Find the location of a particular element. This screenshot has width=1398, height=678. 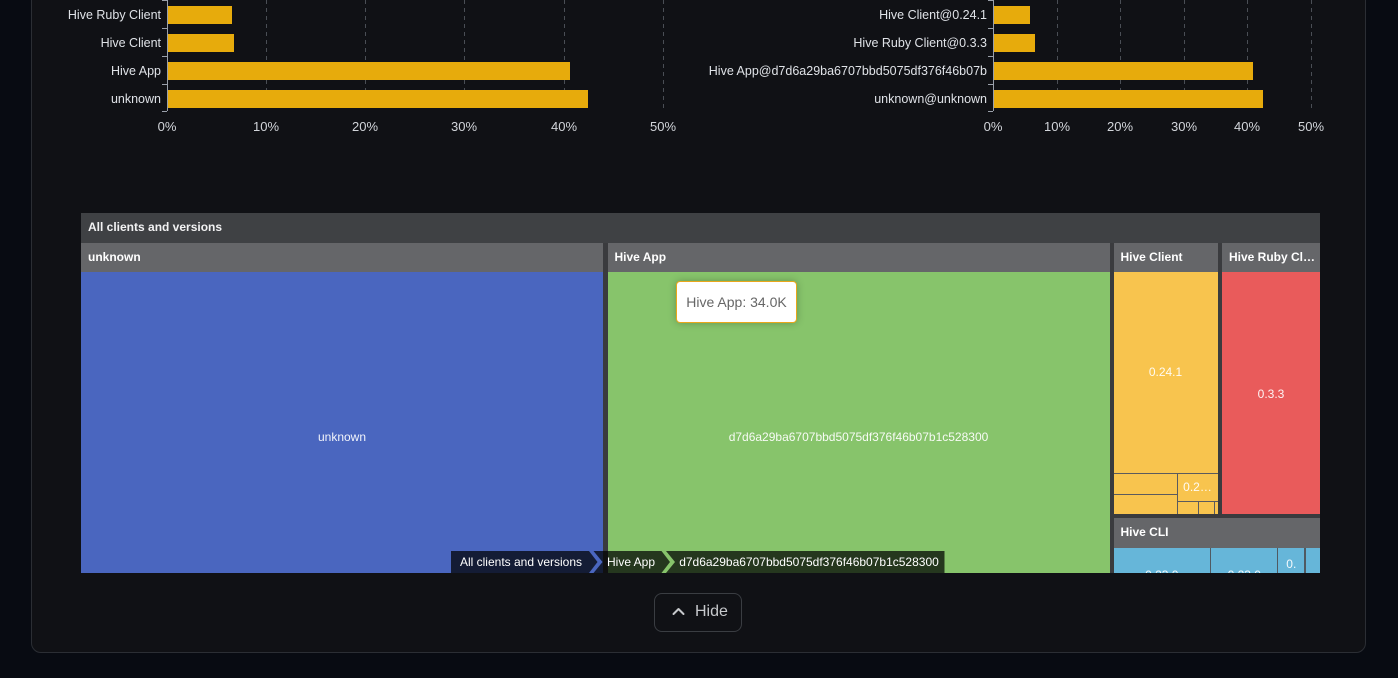

svg-text:d7d6a29ba6707bbd5075df376f46b0: d7d6a29ba6707bbd5075df376f46b07b1c528300 is located at coordinates (809, 562).